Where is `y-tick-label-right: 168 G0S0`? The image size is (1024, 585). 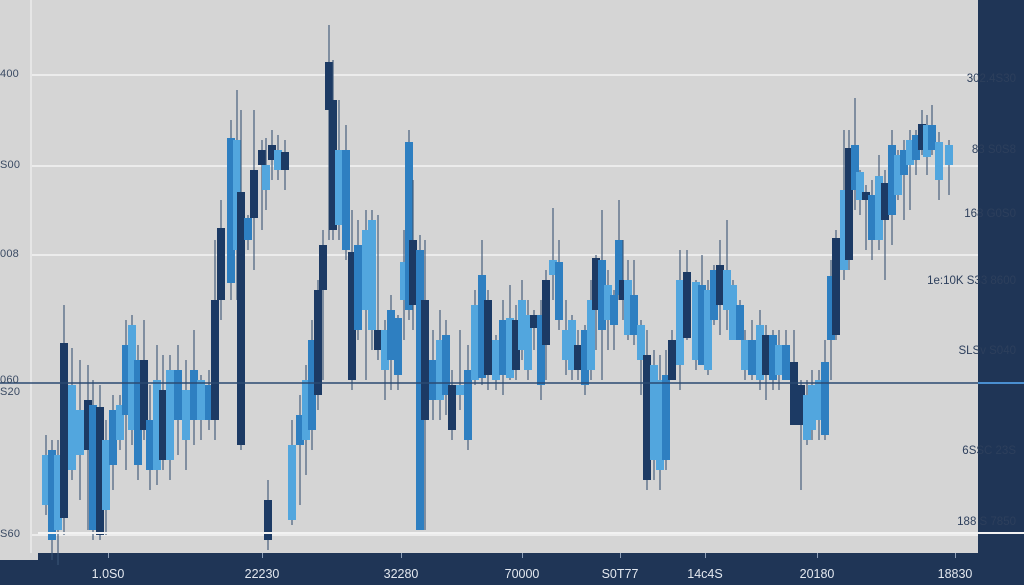 y-tick-label-right: 168 G0S0 is located at coordinates (990, 214).